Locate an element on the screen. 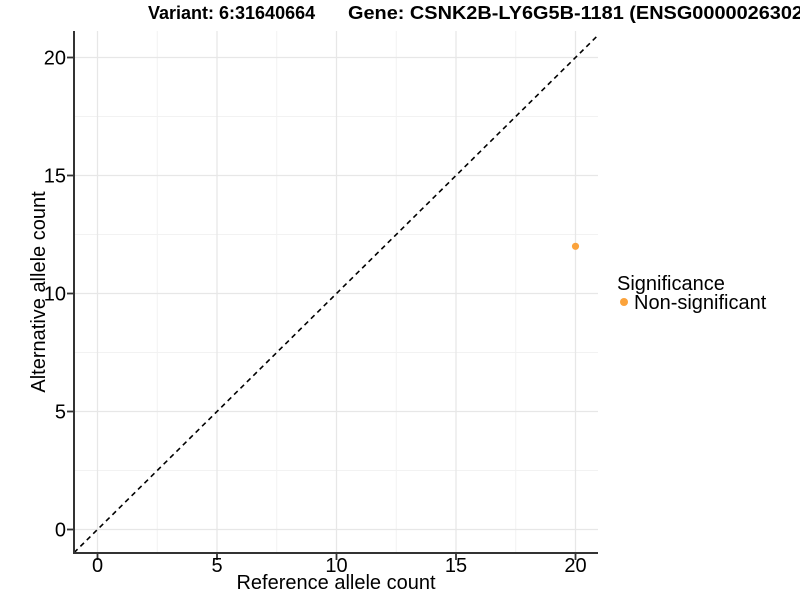 Image resolution: width=800 pixels, height=600 pixels. x-tick-label: 20 is located at coordinates (575, 566).